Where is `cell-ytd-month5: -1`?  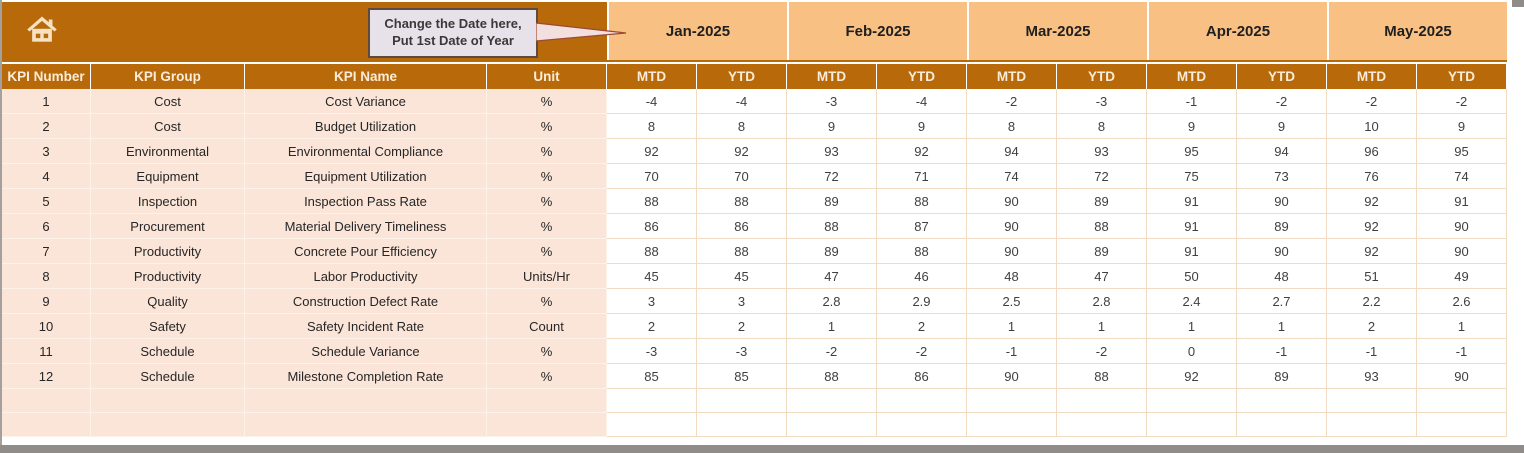 cell-ytd-month5: -1 is located at coordinates (1462, 351).